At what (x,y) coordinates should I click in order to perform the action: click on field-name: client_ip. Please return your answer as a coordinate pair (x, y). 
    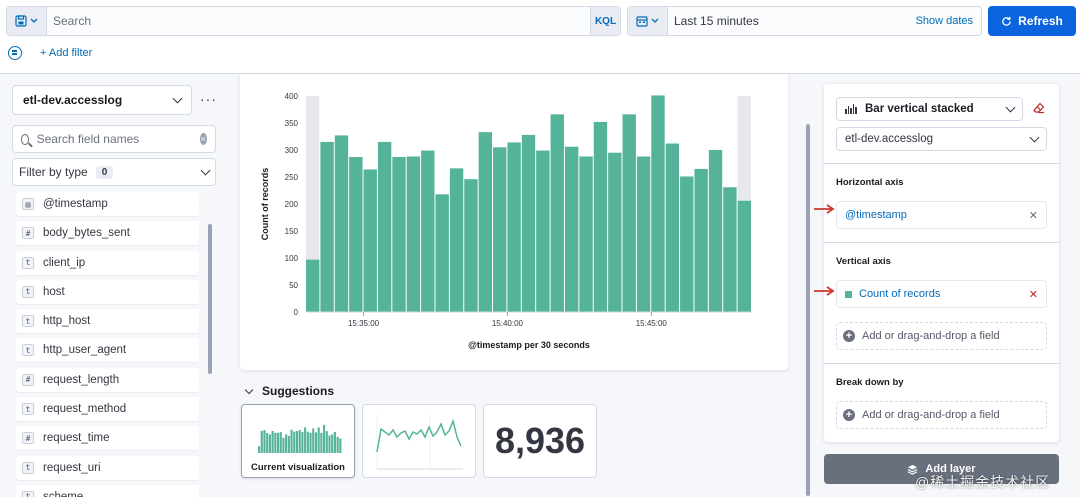
    Looking at the image, I should click on (64, 262).